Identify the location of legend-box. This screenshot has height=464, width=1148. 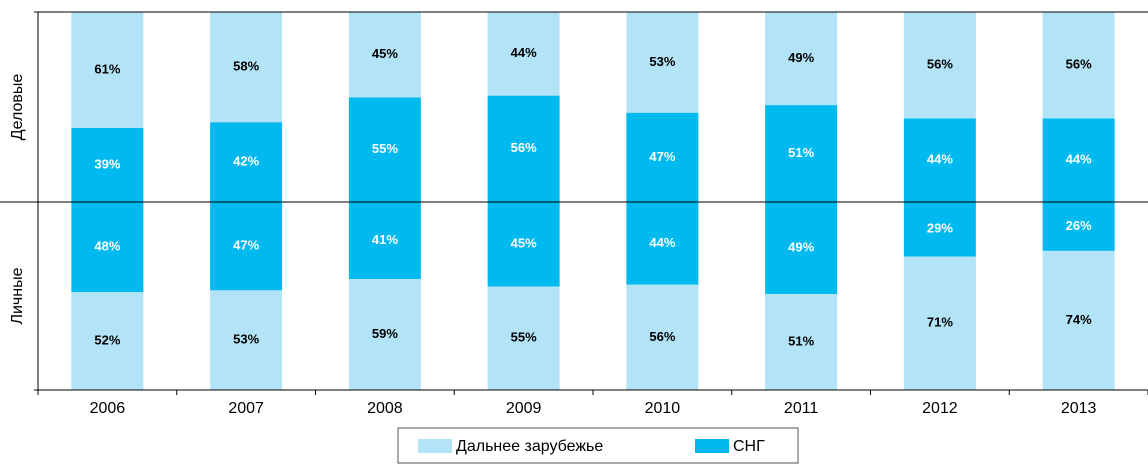
(598, 445).